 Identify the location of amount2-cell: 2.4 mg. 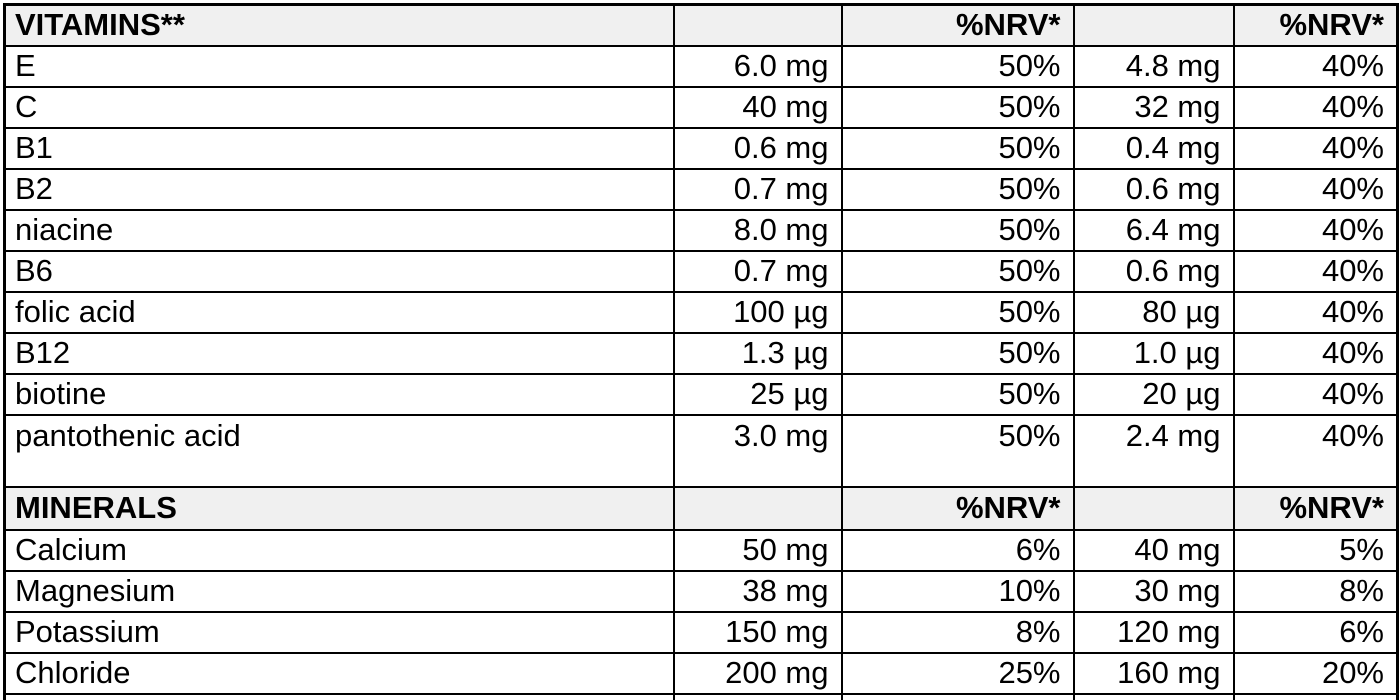
(1153, 450).